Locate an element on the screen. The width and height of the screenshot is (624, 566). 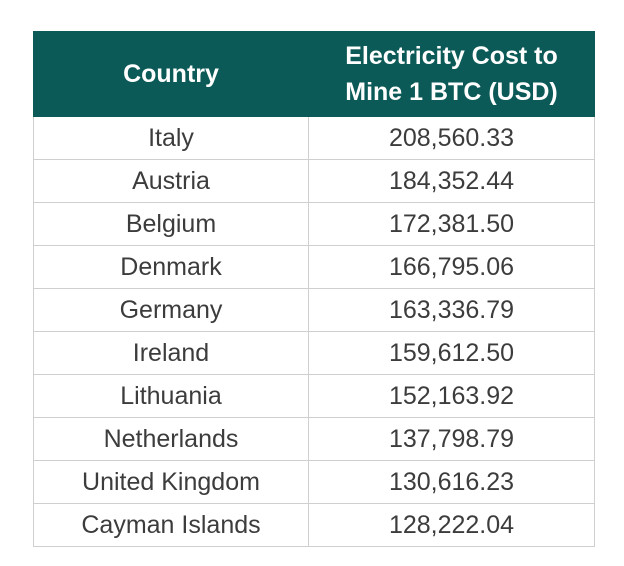
table-row: United Kingdom 130,616.23 is located at coordinates (314, 482).